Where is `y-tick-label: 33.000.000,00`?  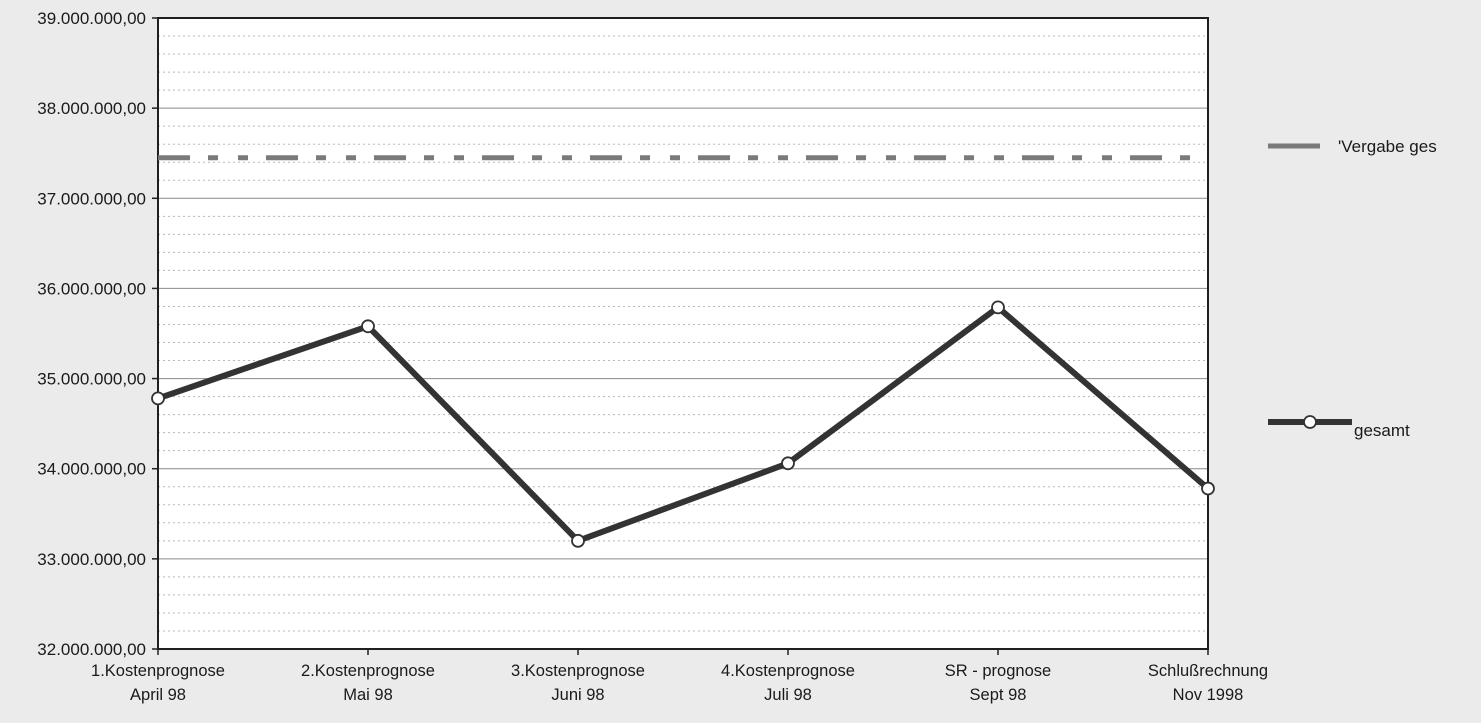
y-tick-label: 33.000.000,00 is located at coordinates (91, 559).